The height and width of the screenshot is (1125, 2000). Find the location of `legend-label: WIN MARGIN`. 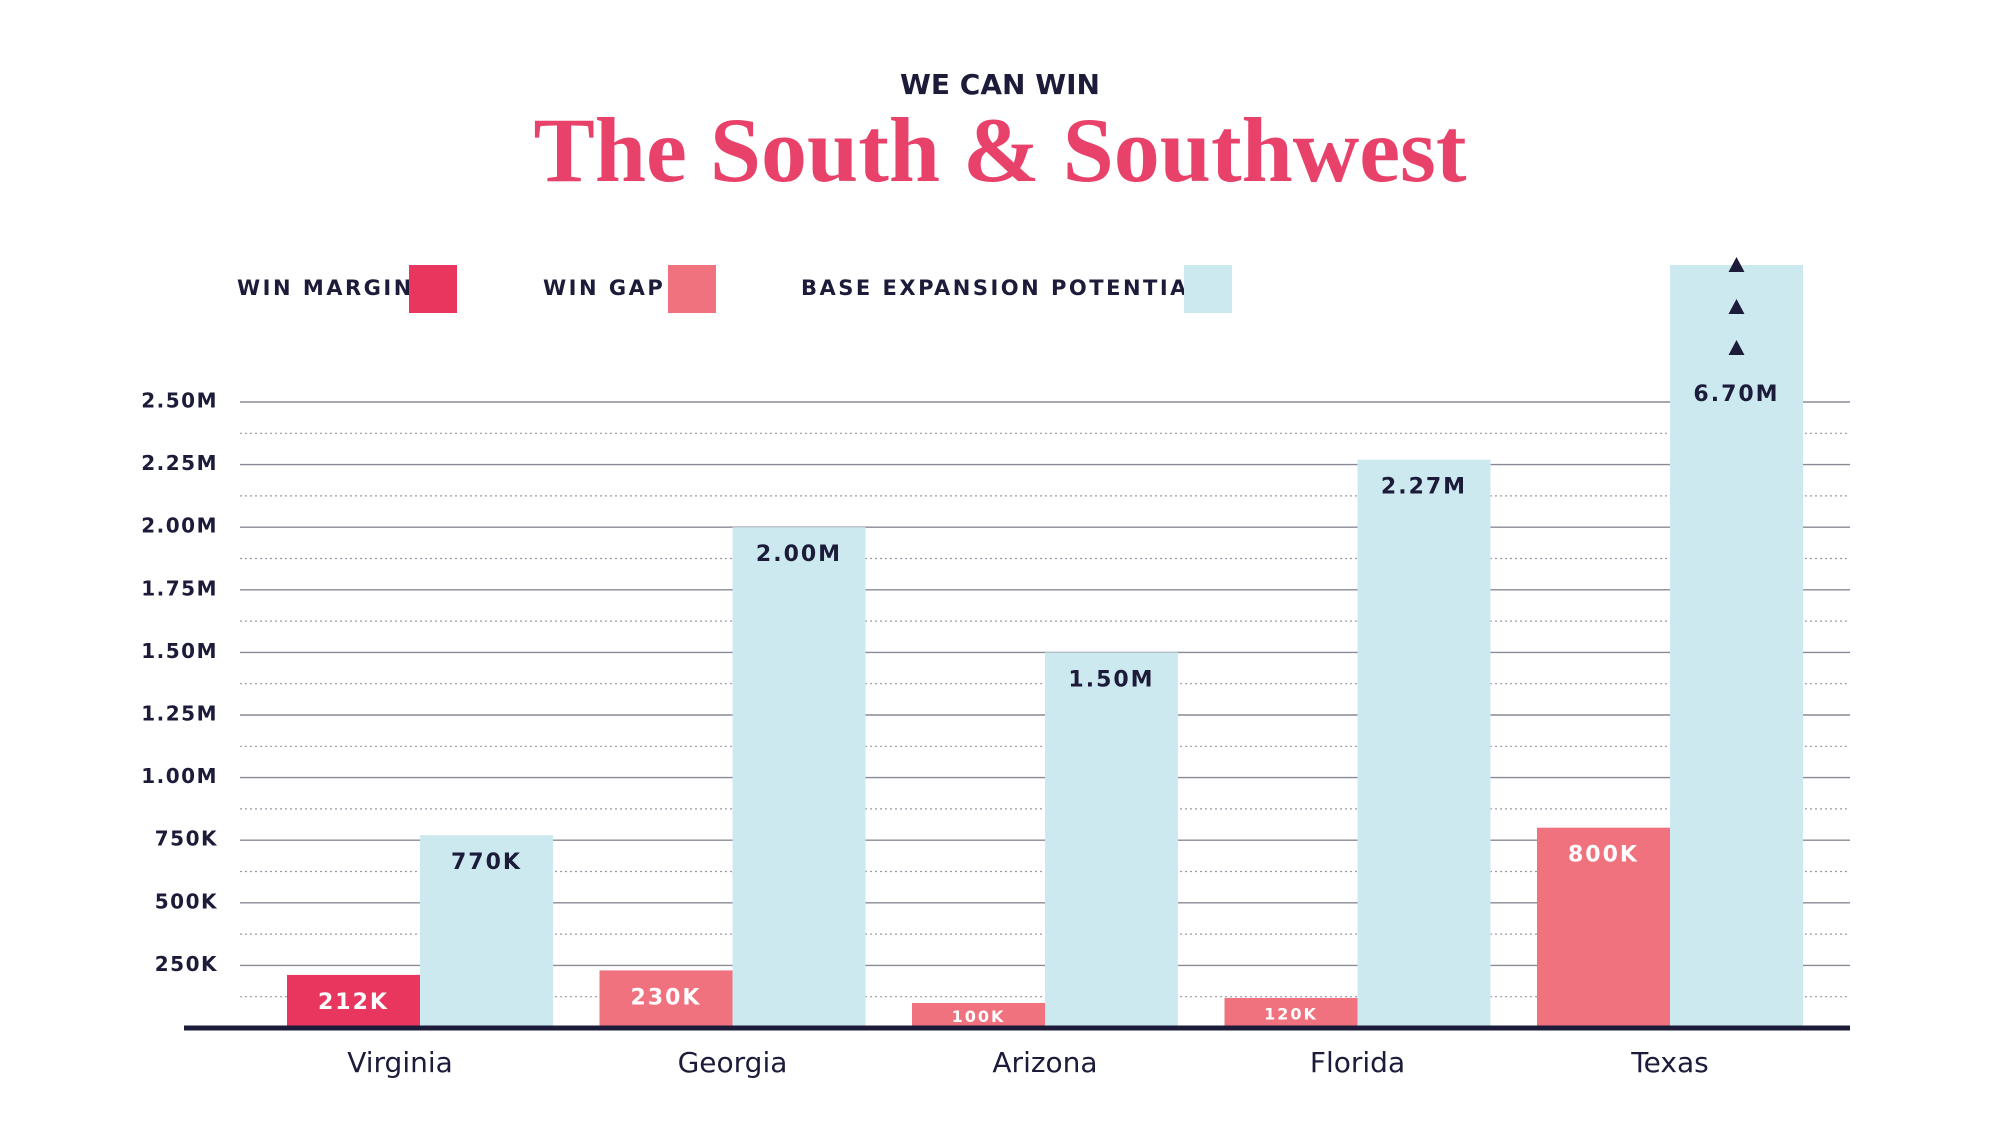

legend-label: WIN MARGIN is located at coordinates (325, 288).